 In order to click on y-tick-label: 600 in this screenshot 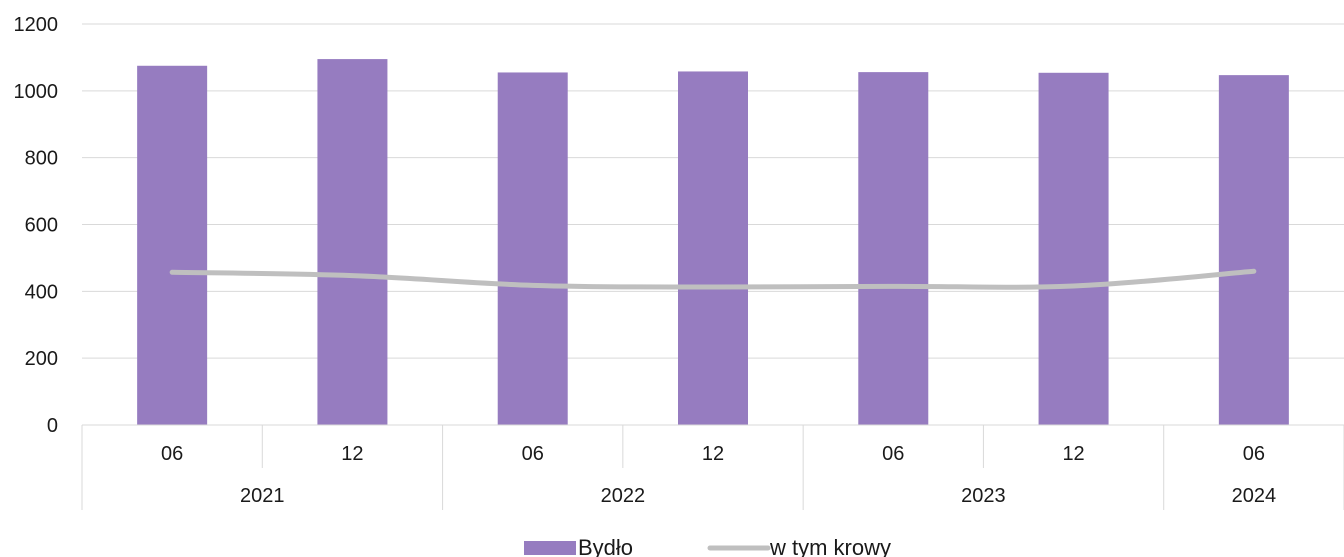, I will do `click(41, 226)`.